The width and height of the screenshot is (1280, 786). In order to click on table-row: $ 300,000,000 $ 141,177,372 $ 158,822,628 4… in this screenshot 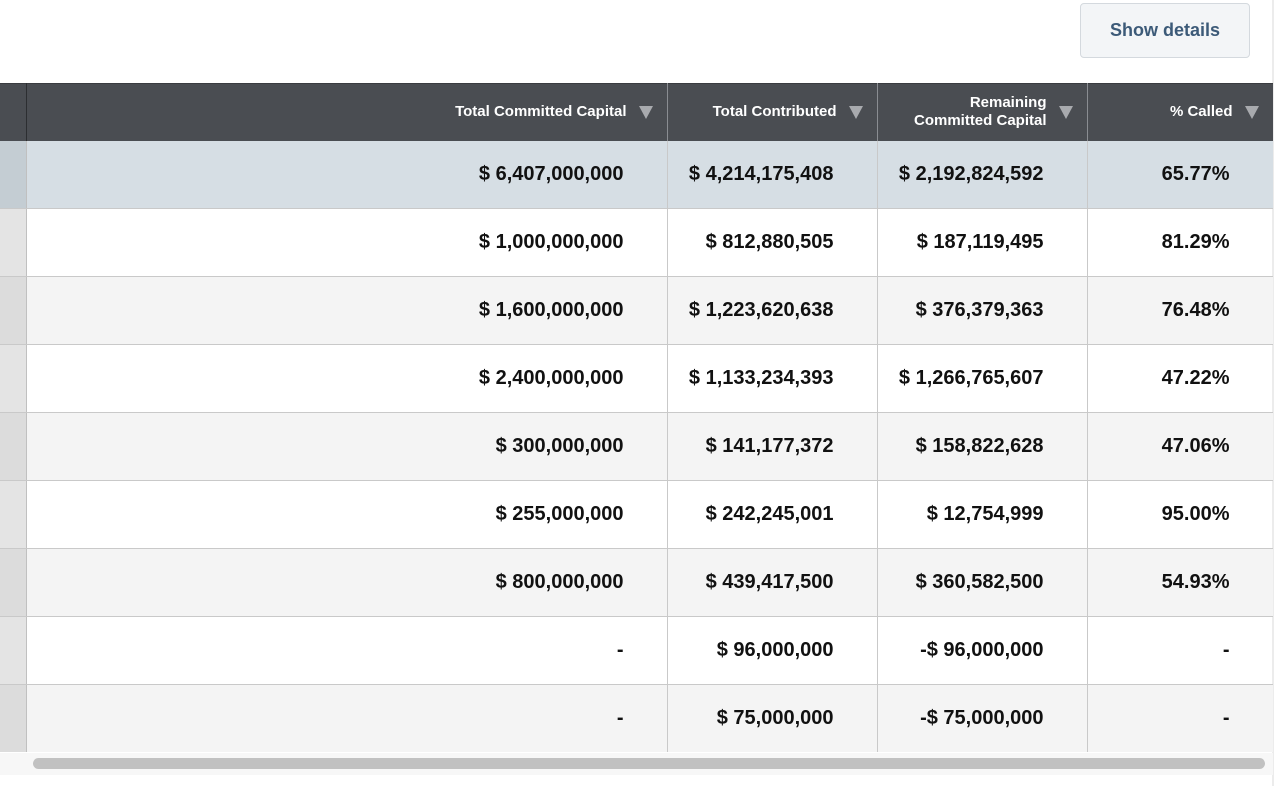, I will do `click(636, 446)`.